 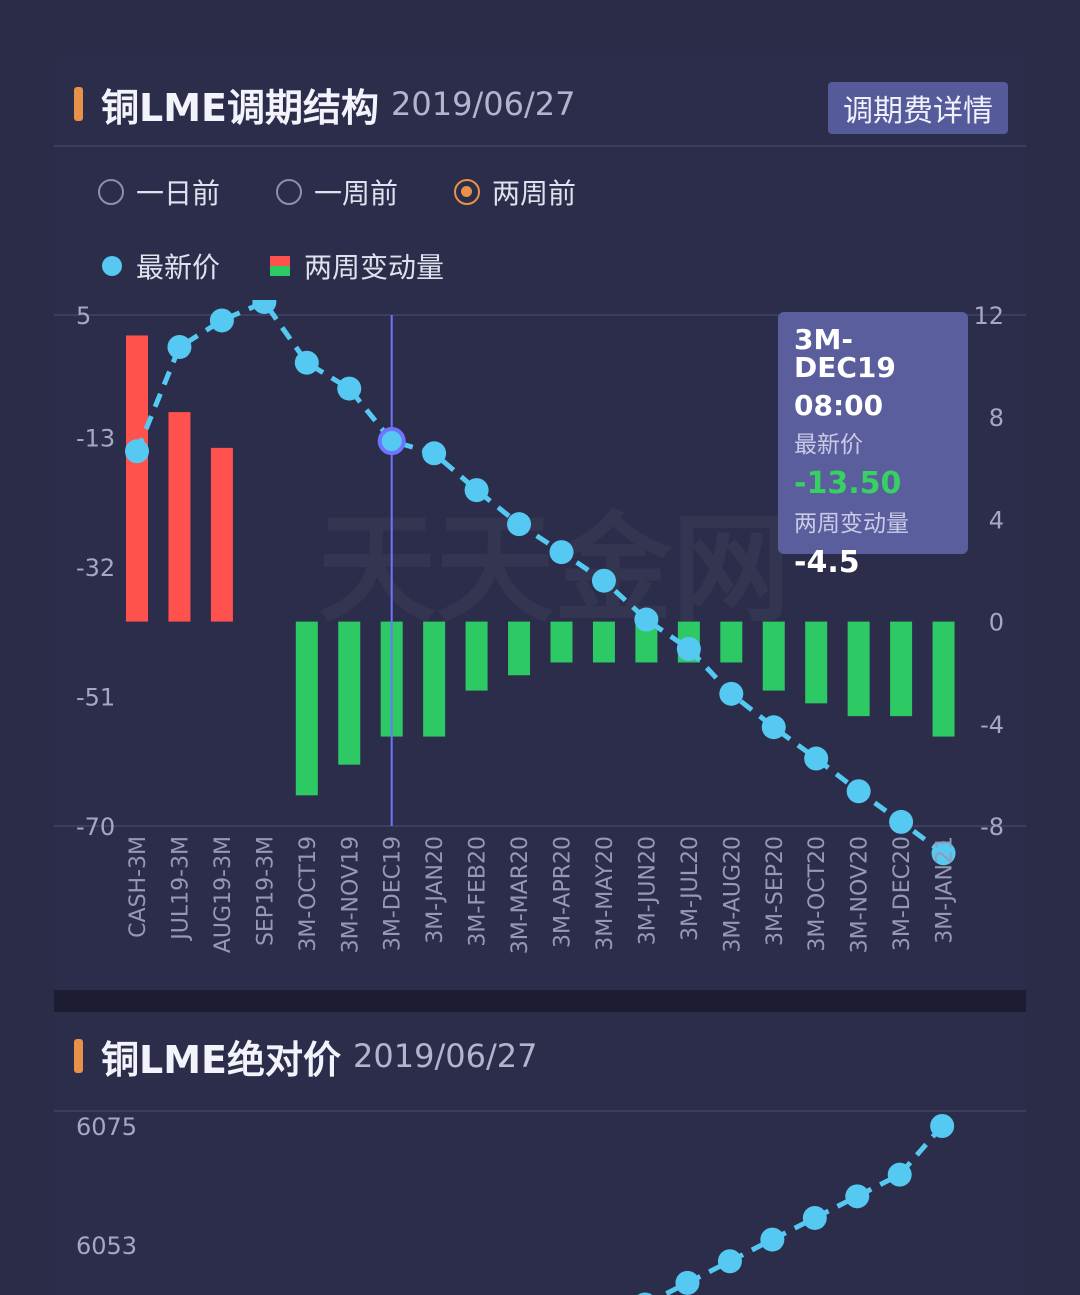 What do you see at coordinates (534, 193) in the screenshot?
I see `radio-label: 两周前` at bounding box center [534, 193].